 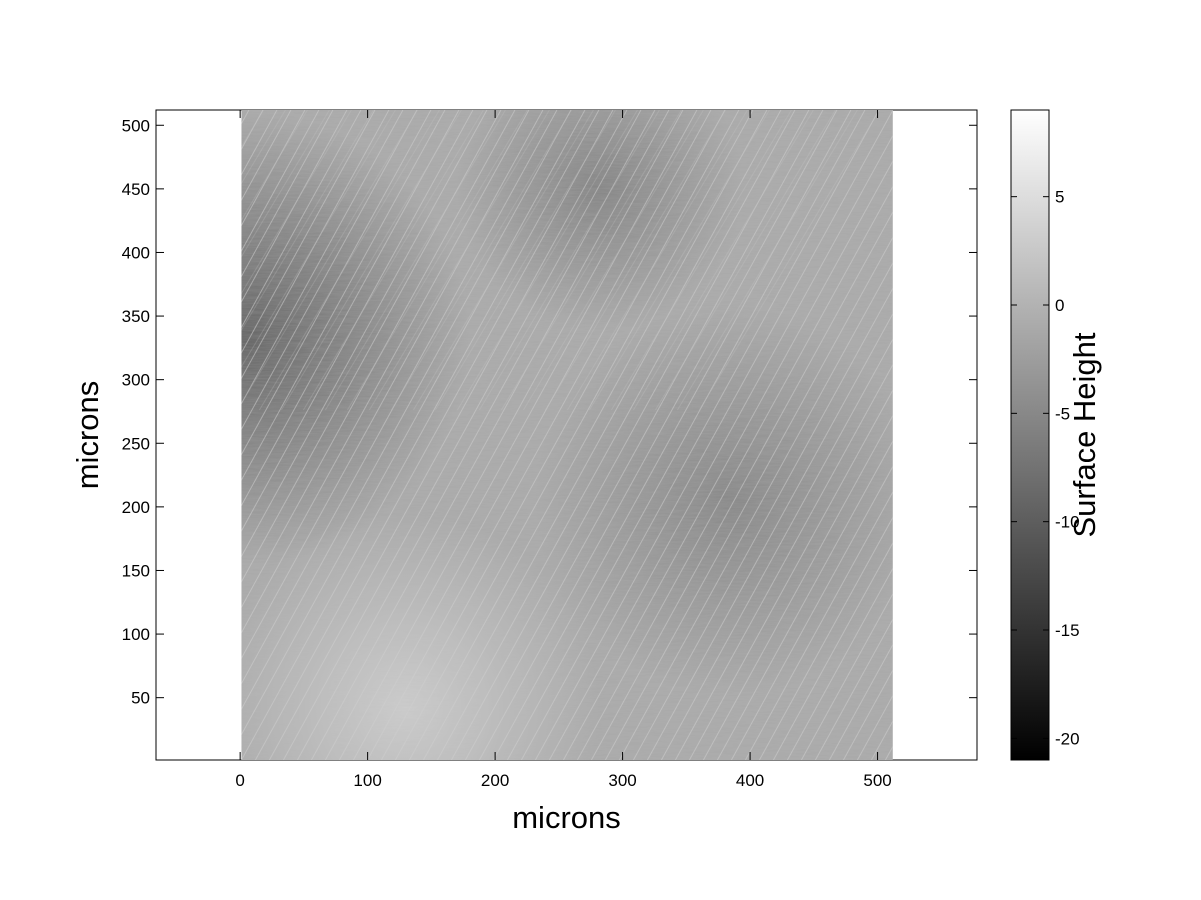 I want to click on y-axis-label: microns, so click(x=87, y=435).